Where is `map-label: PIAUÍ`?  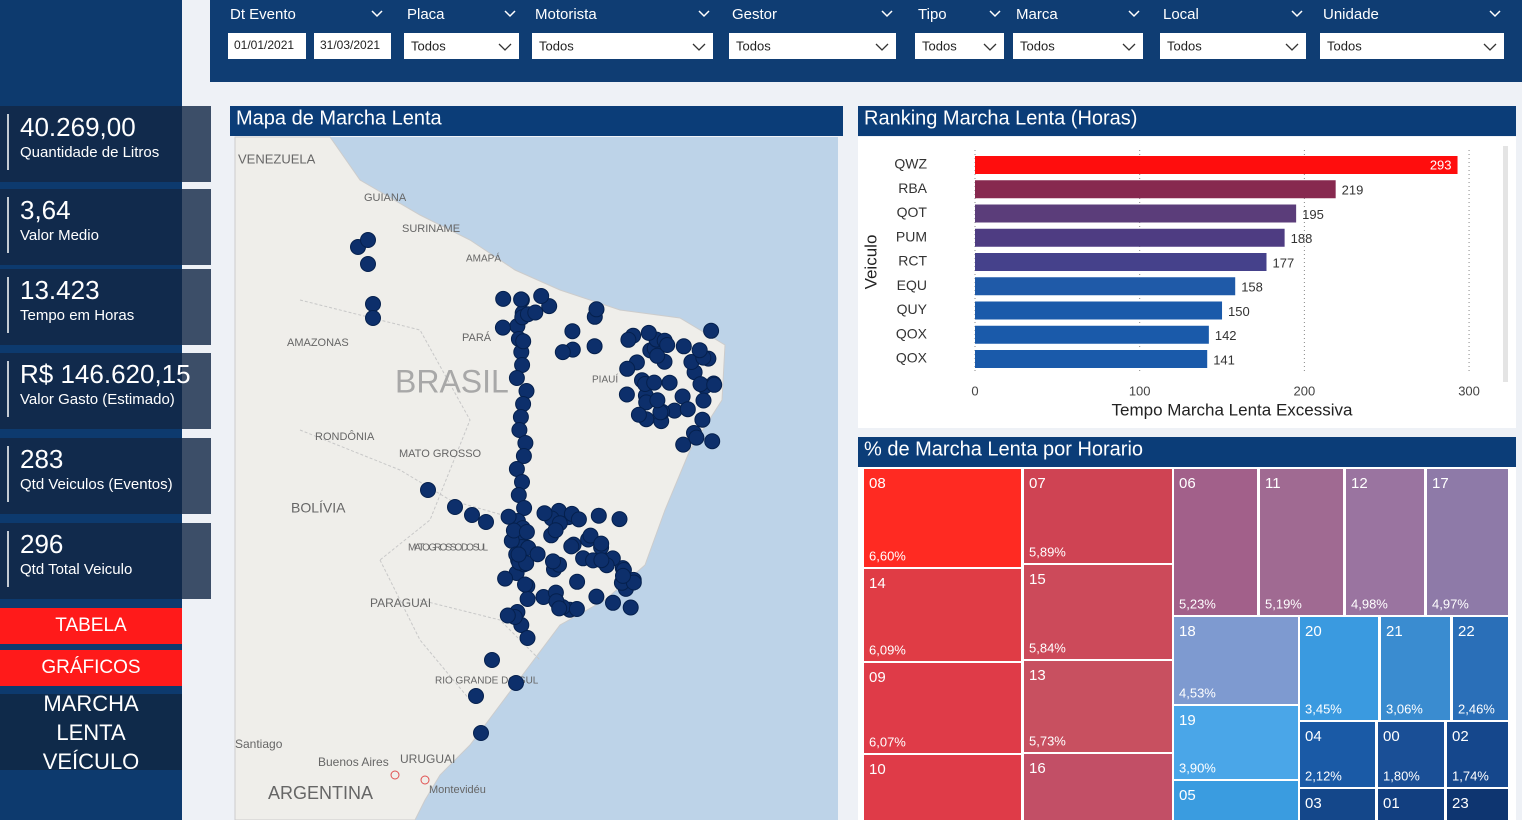
map-label: PIAUÍ is located at coordinates (605, 379).